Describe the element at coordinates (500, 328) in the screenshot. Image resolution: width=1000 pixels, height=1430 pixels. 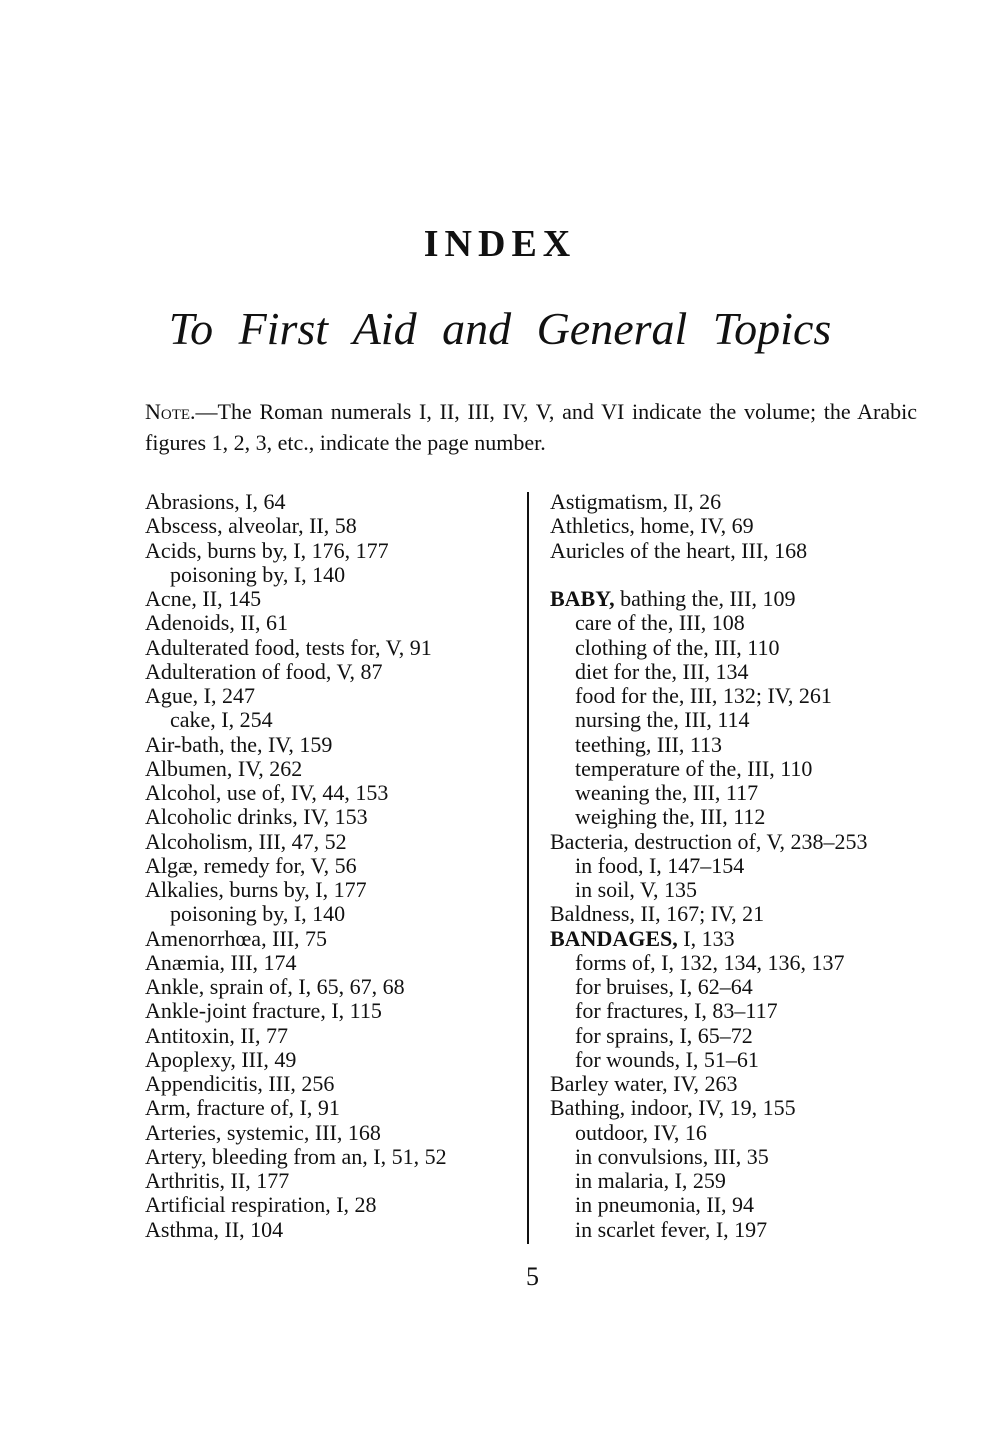
I see `page-subtitle: To First Aid and General Topics` at that location.